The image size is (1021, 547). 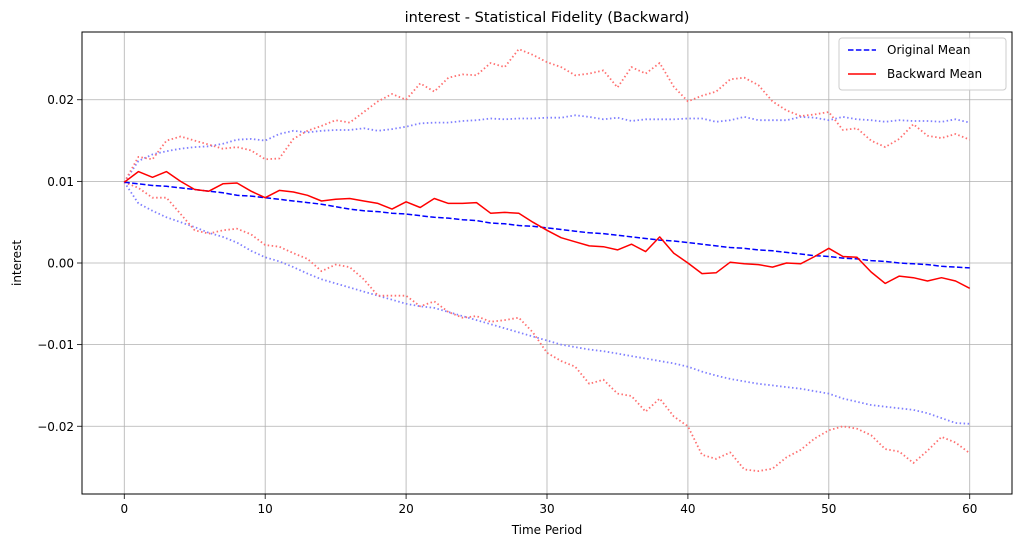 What do you see at coordinates (547, 530) in the screenshot?
I see `x-axis-label: Time Period` at bounding box center [547, 530].